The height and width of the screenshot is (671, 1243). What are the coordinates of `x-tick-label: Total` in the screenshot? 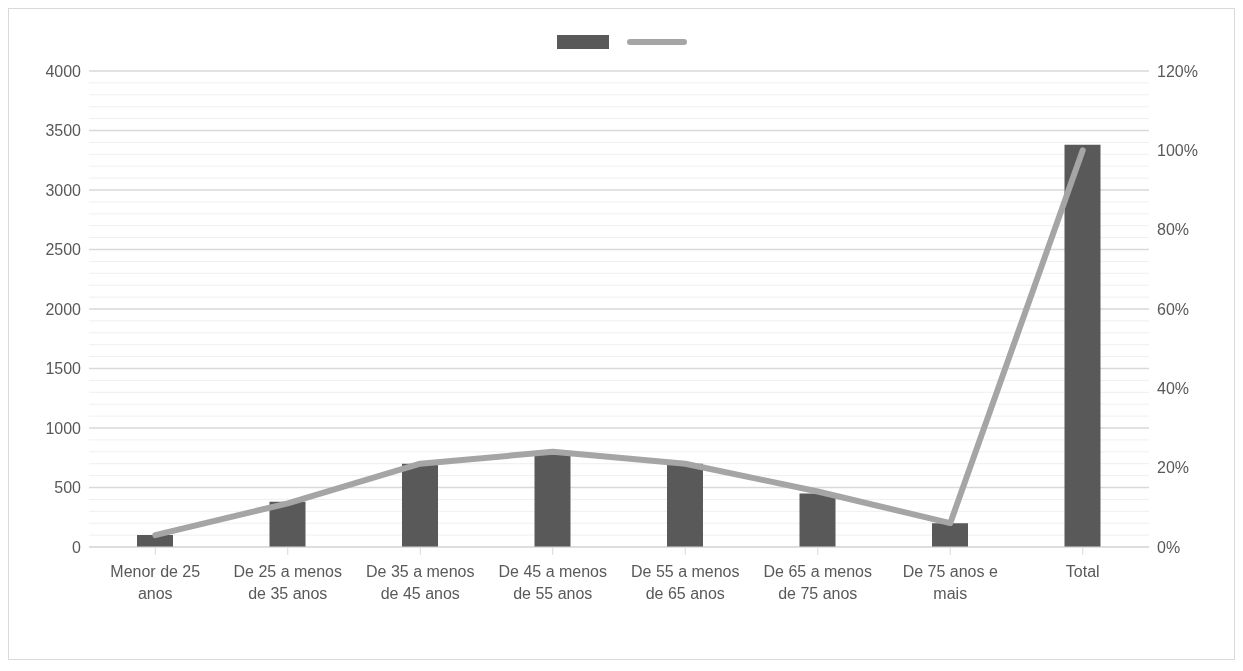 It's located at (1082, 571).